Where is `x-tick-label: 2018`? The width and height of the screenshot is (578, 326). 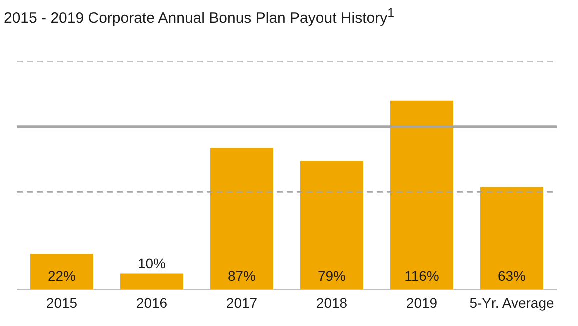 x-tick-label: 2018 is located at coordinates (332, 302).